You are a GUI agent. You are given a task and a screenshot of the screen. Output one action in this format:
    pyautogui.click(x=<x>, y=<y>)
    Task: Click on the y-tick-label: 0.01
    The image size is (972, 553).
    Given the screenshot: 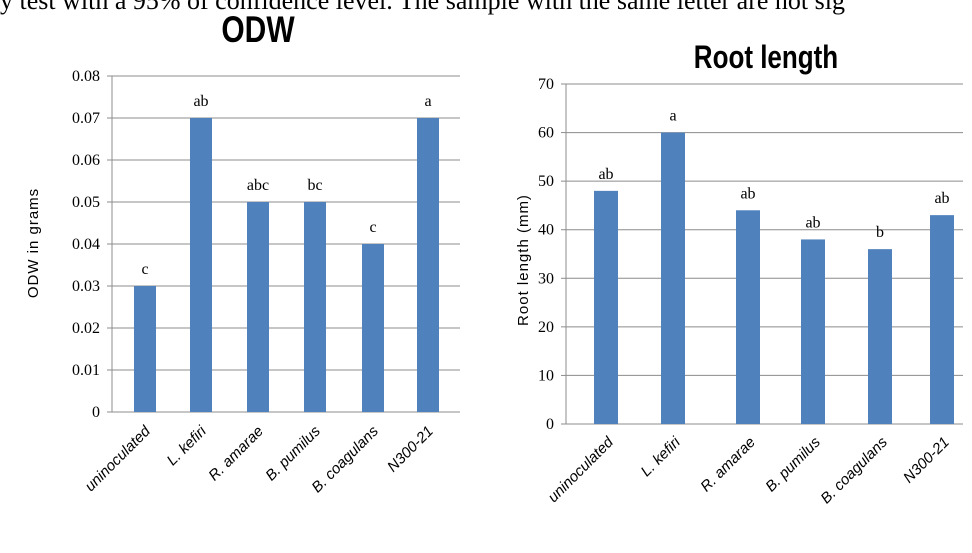 What is the action you would take?
    pyautogui.click(x=86, y=370)
    